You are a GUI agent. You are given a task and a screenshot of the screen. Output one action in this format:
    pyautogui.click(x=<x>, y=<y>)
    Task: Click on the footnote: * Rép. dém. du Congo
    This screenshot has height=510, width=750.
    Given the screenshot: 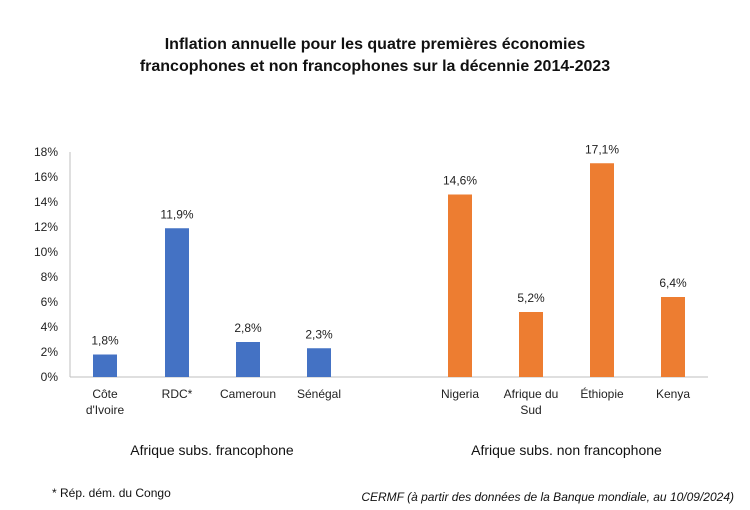 What is the action you would take?
    pyautogui.click(x=111, y=493)
    